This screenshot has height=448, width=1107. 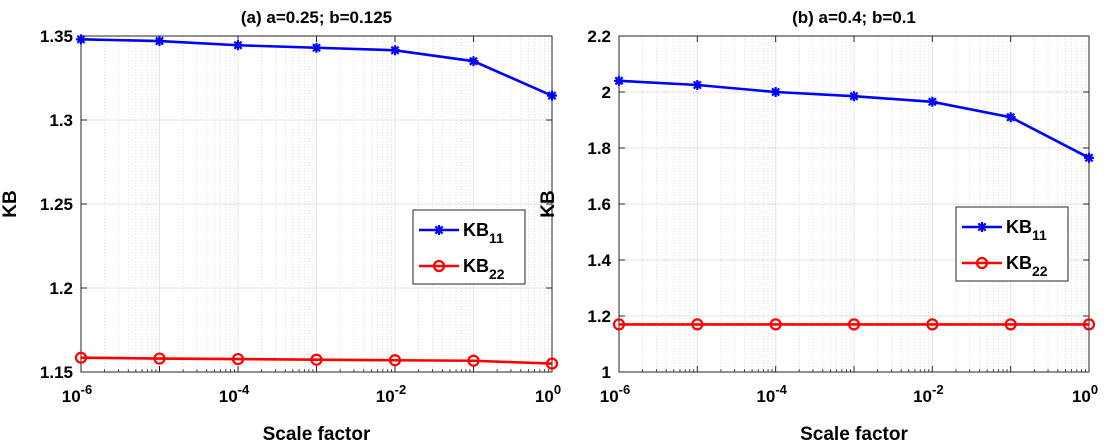 I want to click on y-tick-label: 1, so click(x=606, y=372).